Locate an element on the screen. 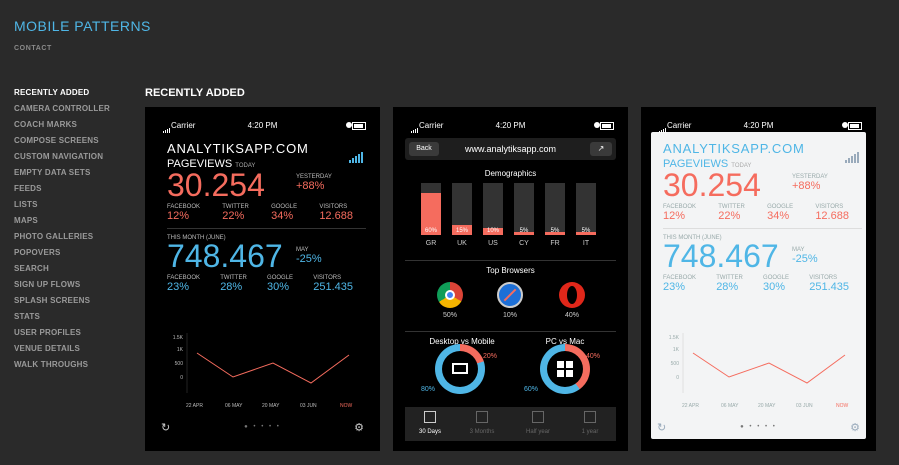  nav-item-feeds: FEEDS is located at coordinates (28, 188).